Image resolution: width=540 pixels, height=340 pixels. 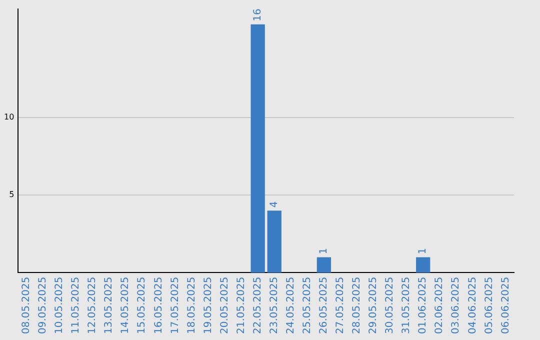 I want to click on x-tick-label: 13.05.2025, so click(x=109, y=305).